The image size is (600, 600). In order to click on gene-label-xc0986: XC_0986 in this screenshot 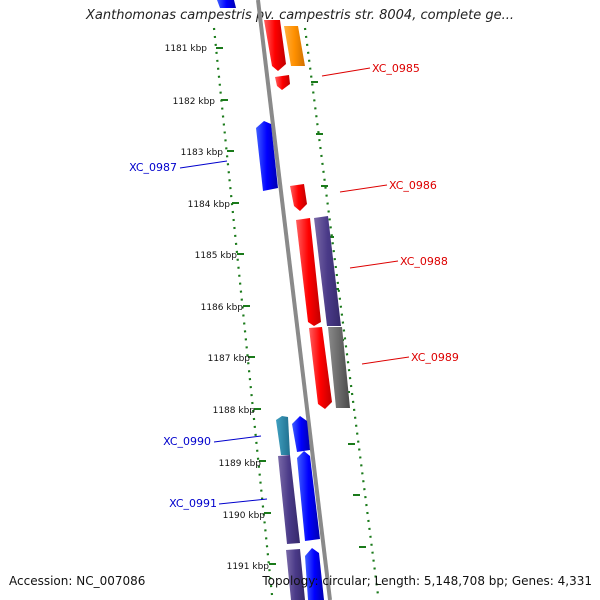, I will do `click(413, 185)`.